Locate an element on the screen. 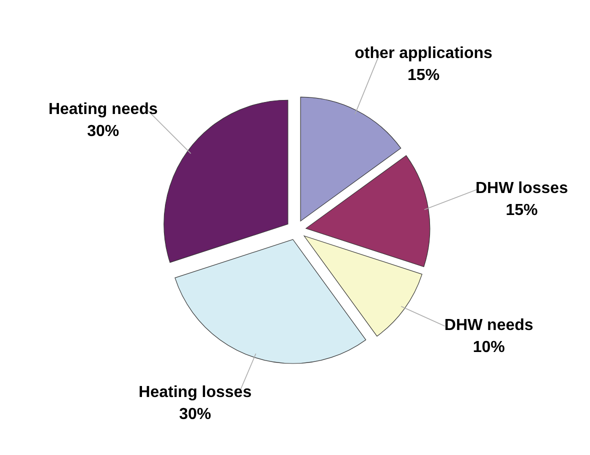  slice-label: DHW losses is located at coordinates (522, 189).